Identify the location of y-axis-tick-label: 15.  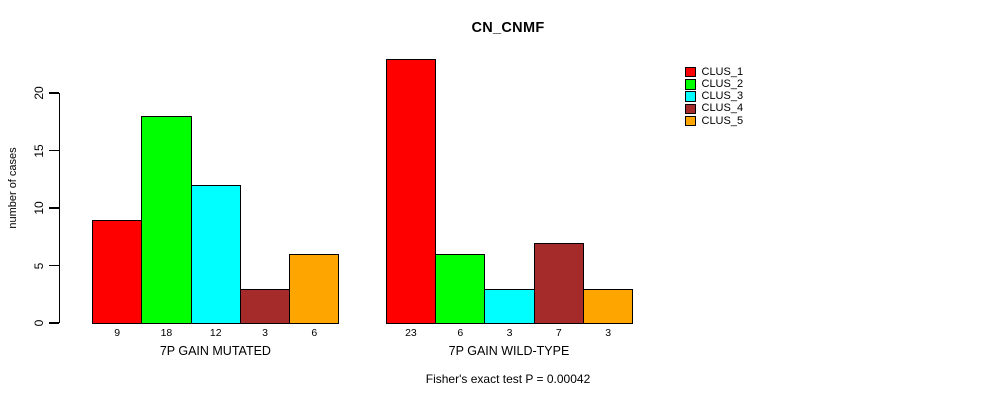
(39, 150).